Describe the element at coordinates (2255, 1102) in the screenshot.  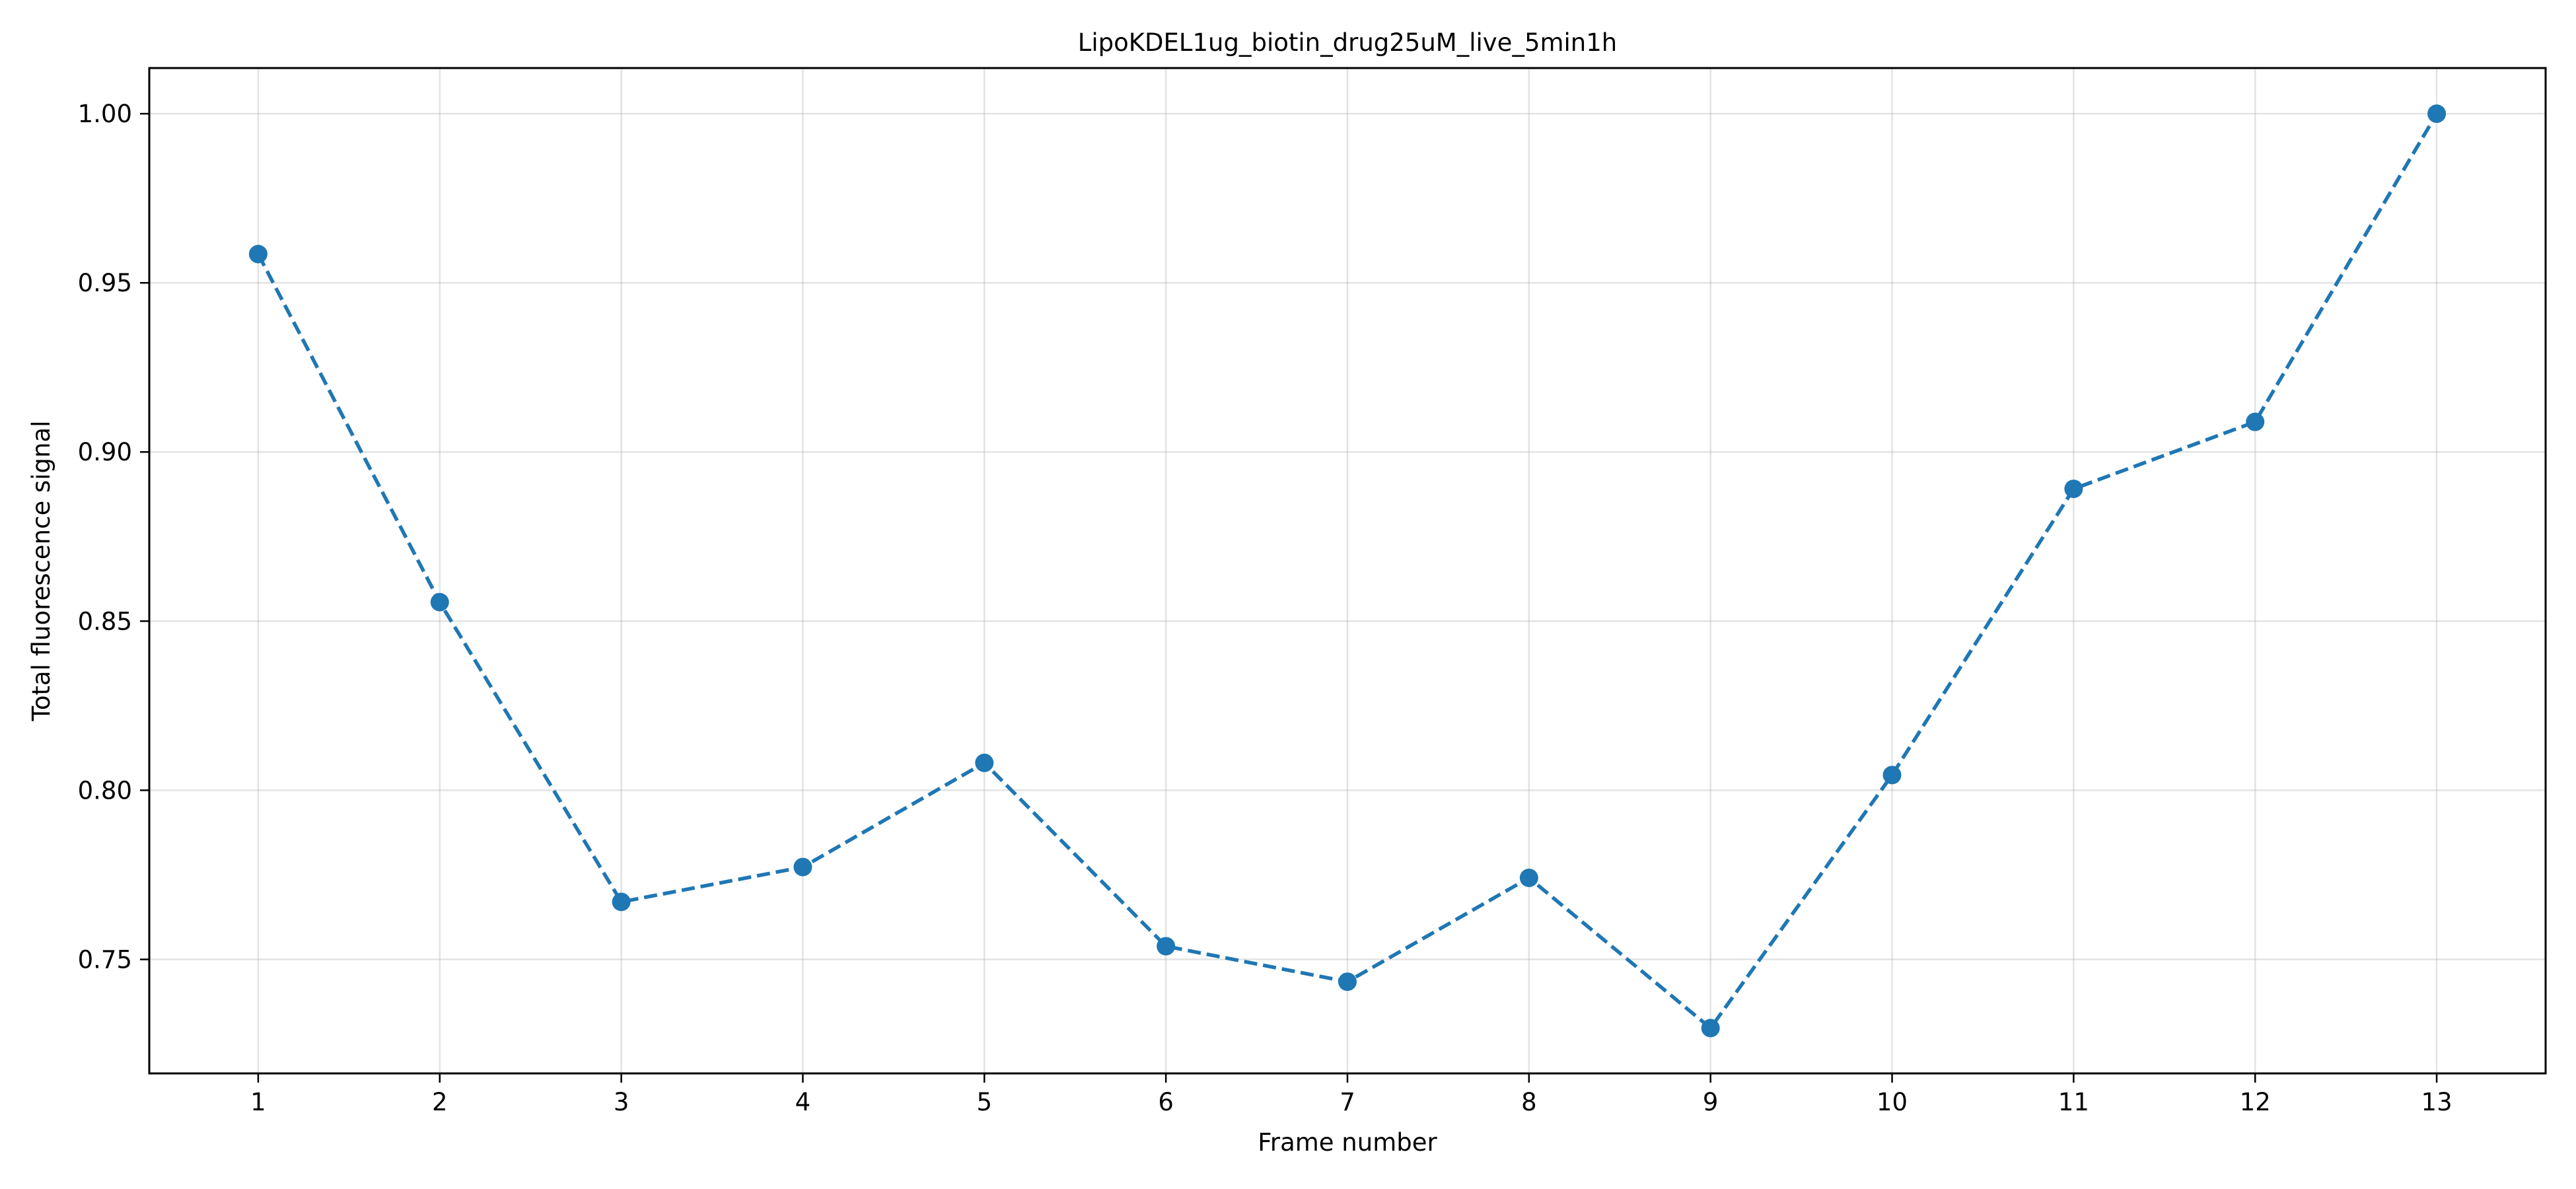
I see `x-tick-label: 12` at that location.